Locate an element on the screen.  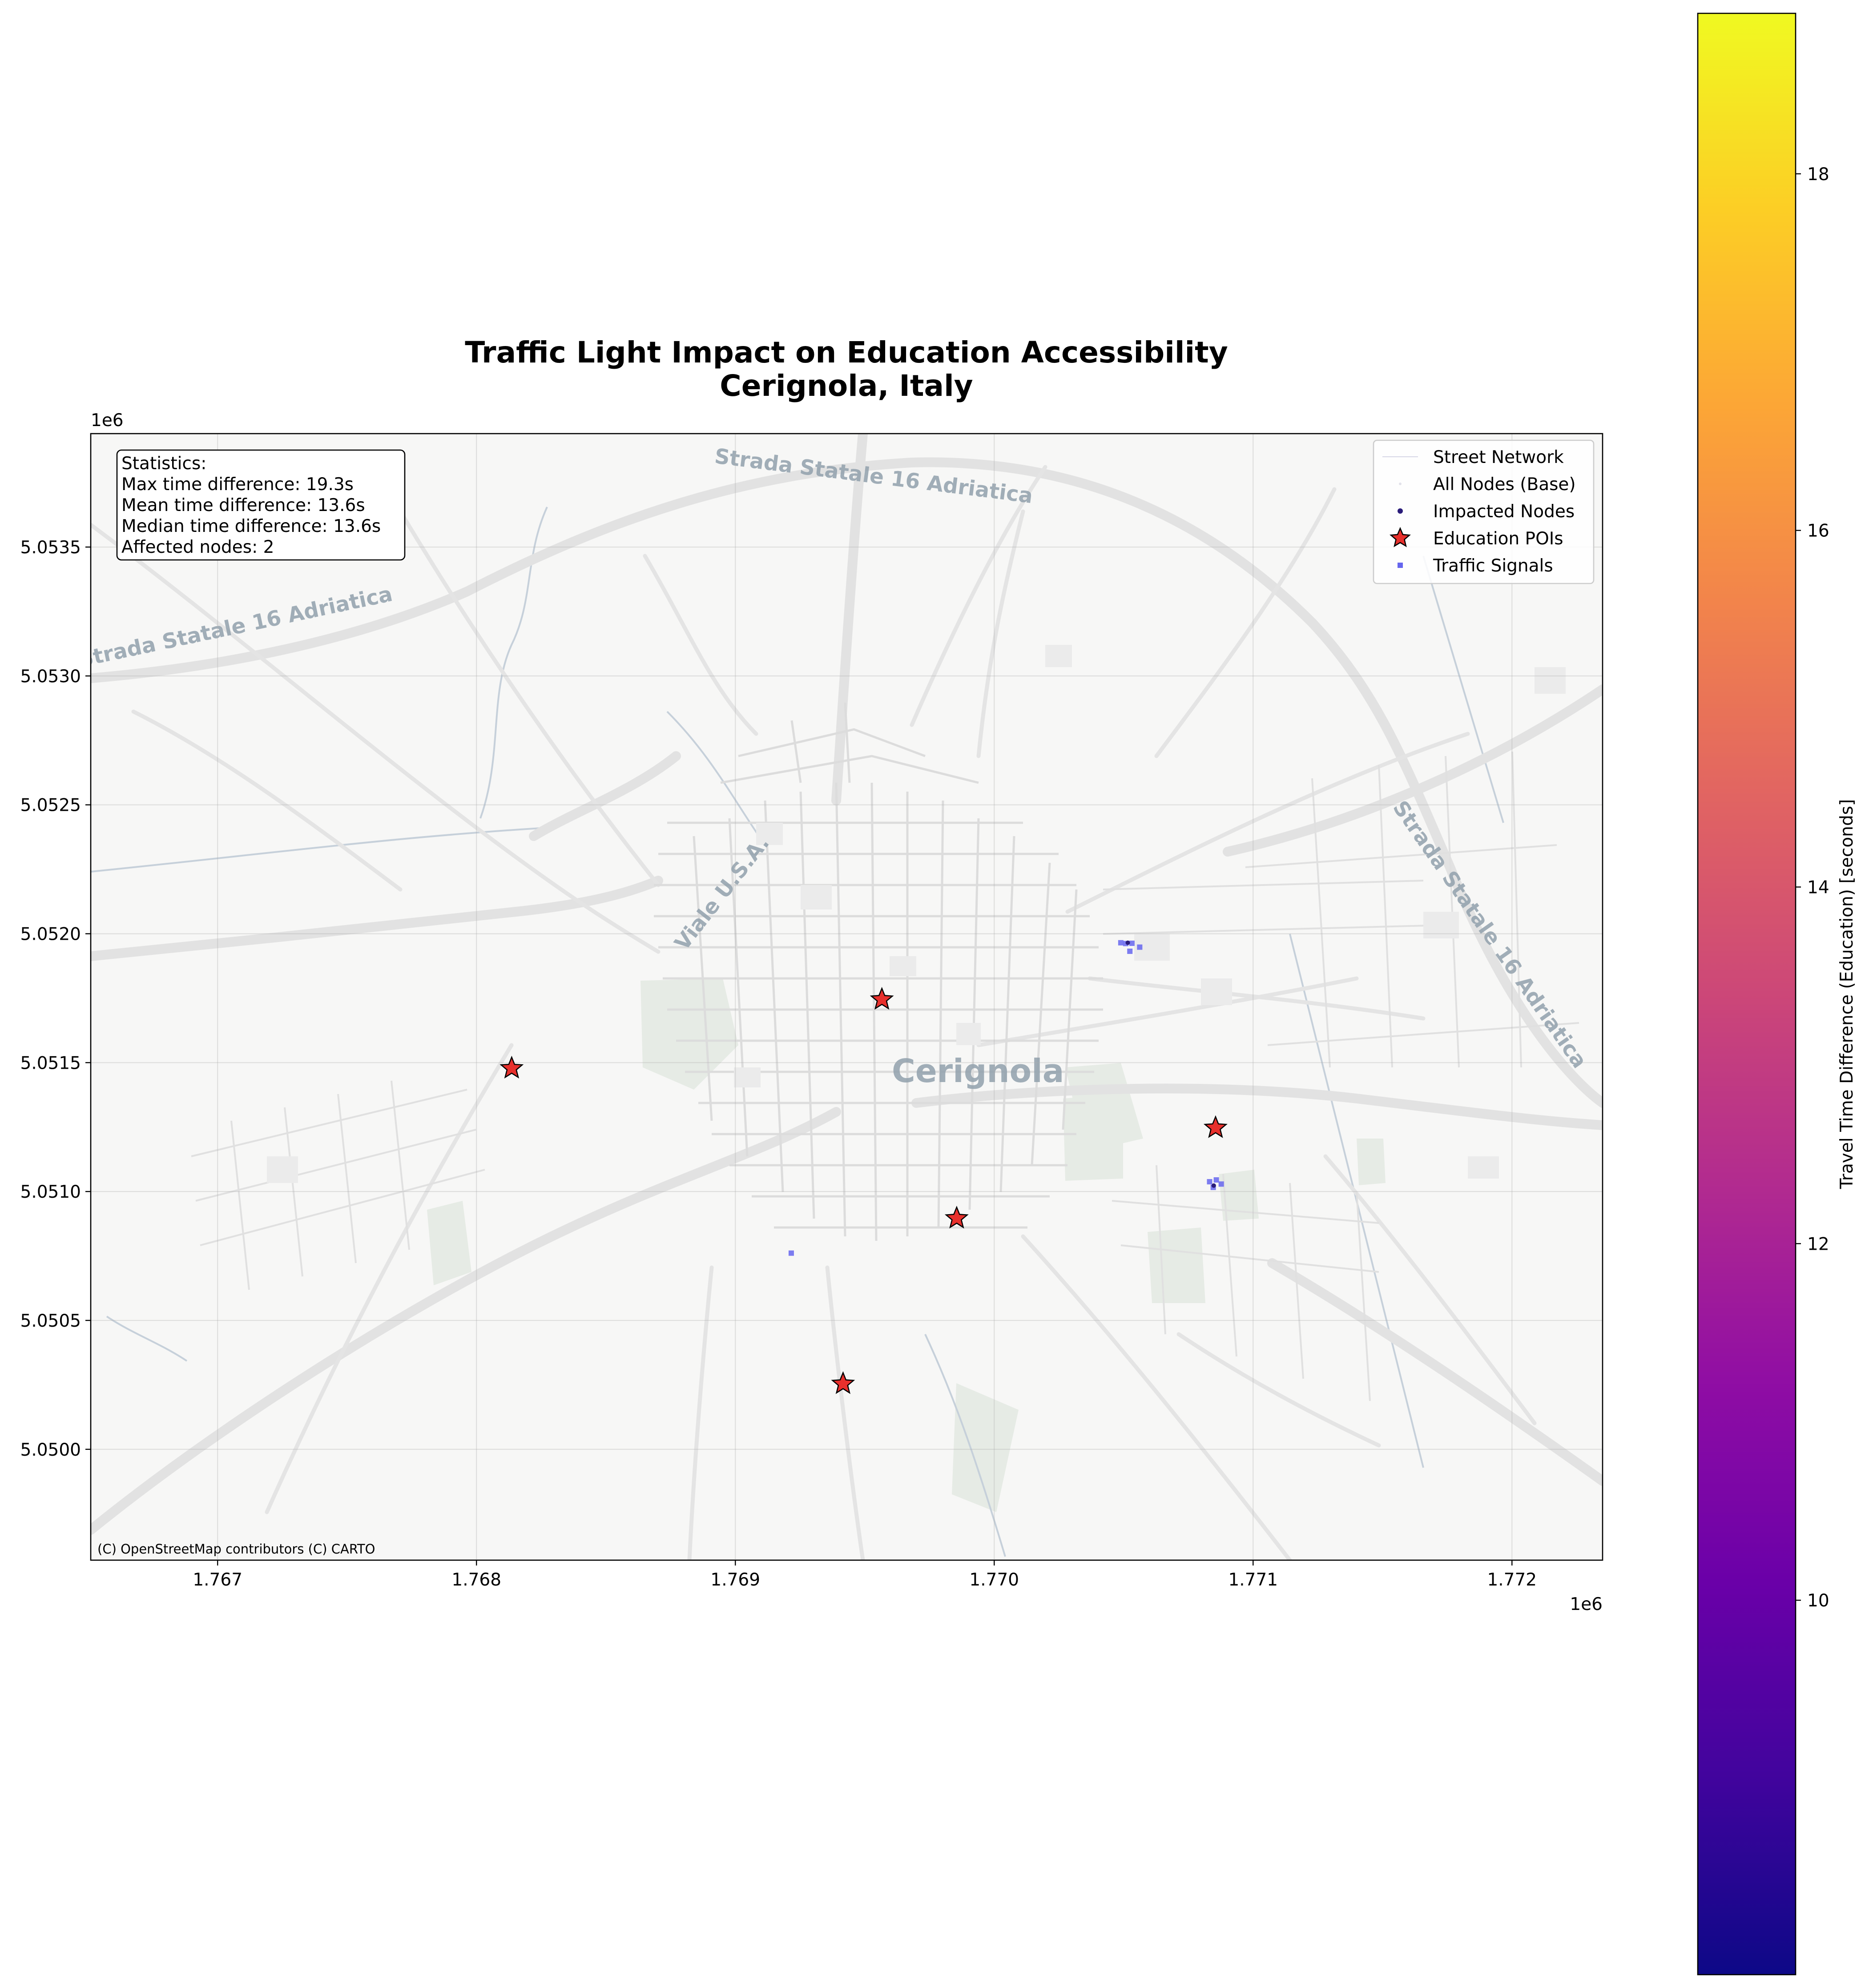
colorbar-tick-label: 12 is located at coordinates (1818, 1244).